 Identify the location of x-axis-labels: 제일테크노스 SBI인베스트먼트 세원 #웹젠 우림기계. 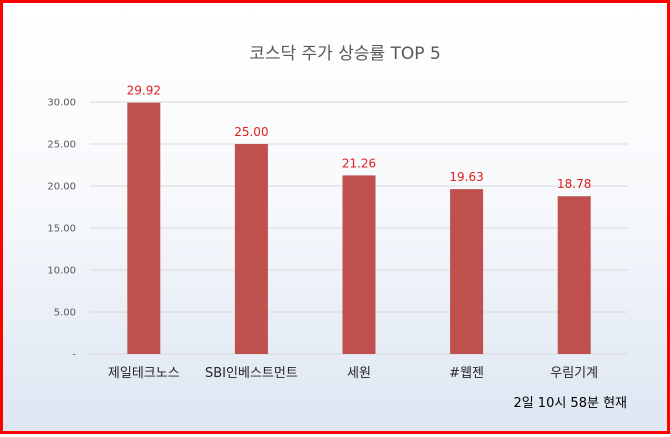
(353, 373).